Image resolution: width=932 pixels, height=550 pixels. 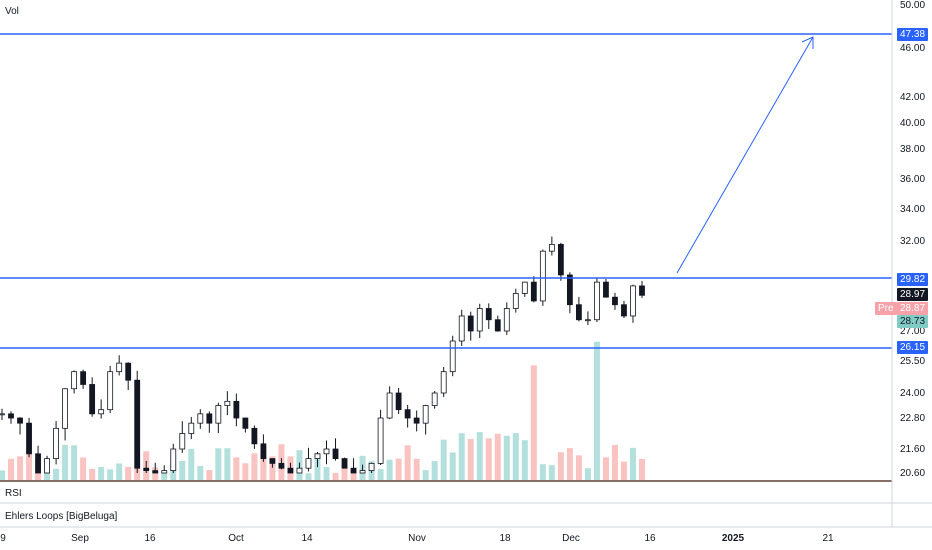 What do you see at coordinates (913, 48) in the screenshot?
I see `price-tick: 46.00` at bounding box center [913, 48].